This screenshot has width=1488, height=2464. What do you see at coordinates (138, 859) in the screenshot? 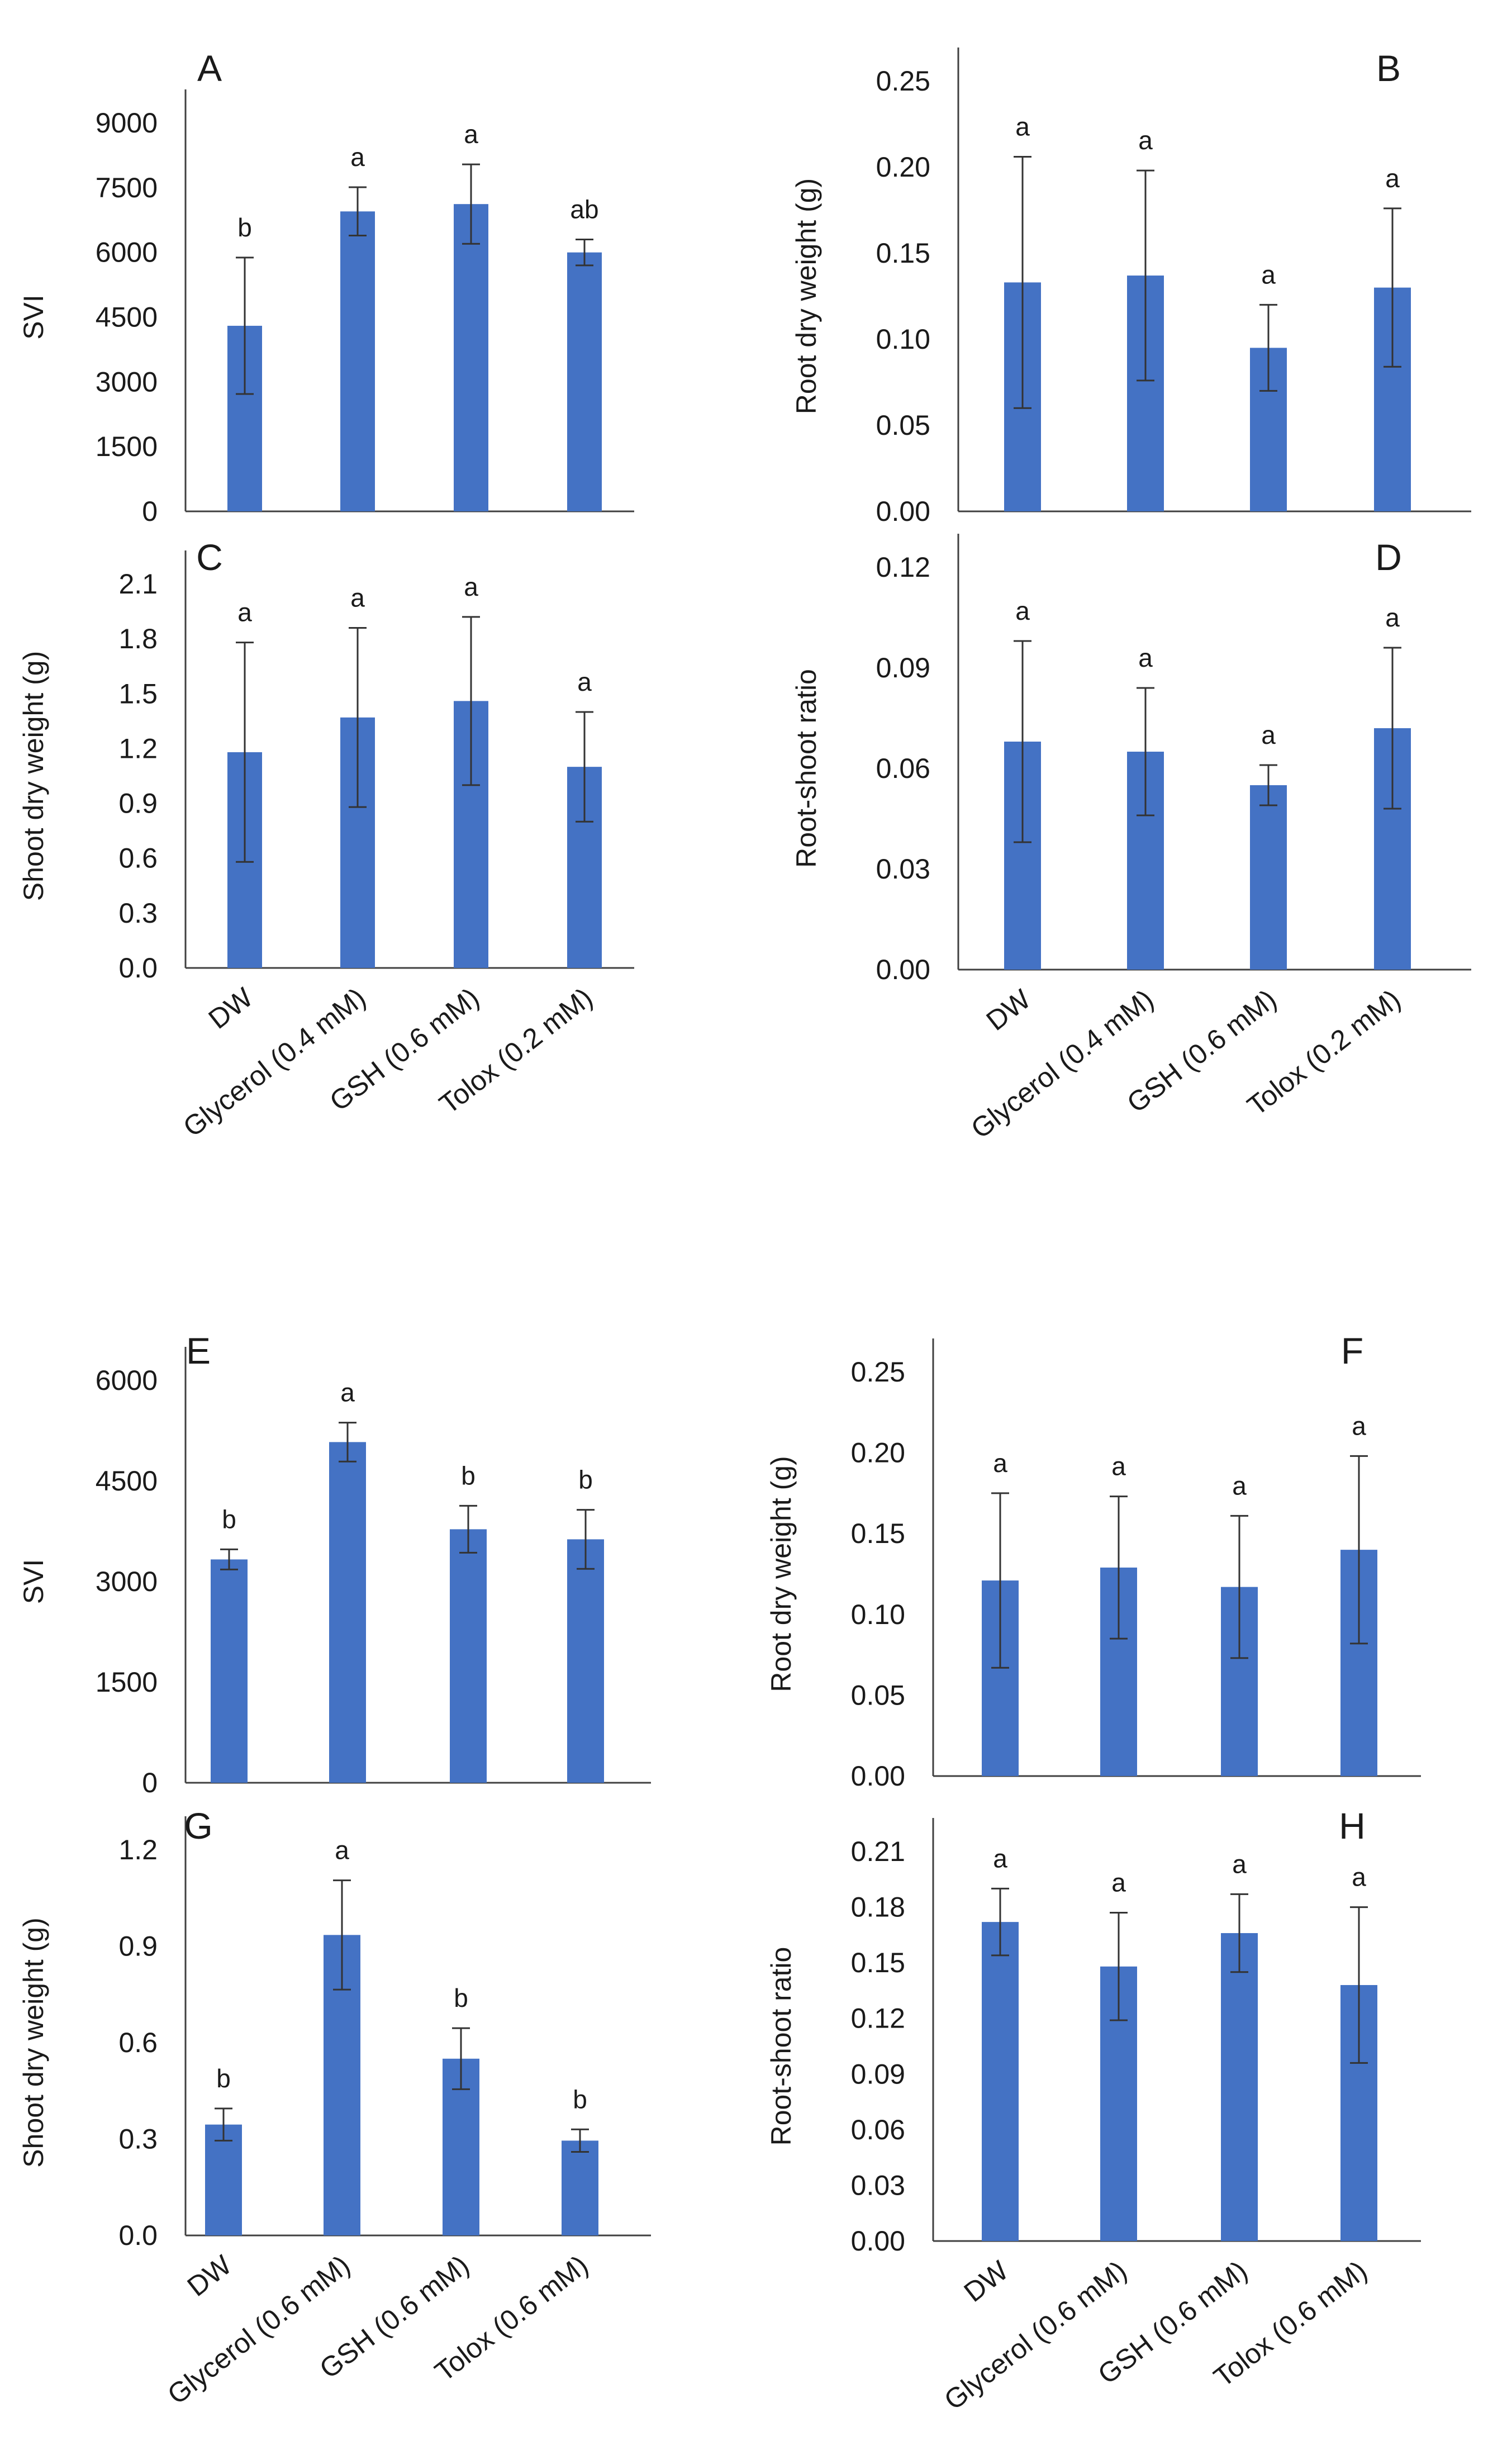
I see `y-tick-label-c: 0.6` at bounding box center [138, 859].